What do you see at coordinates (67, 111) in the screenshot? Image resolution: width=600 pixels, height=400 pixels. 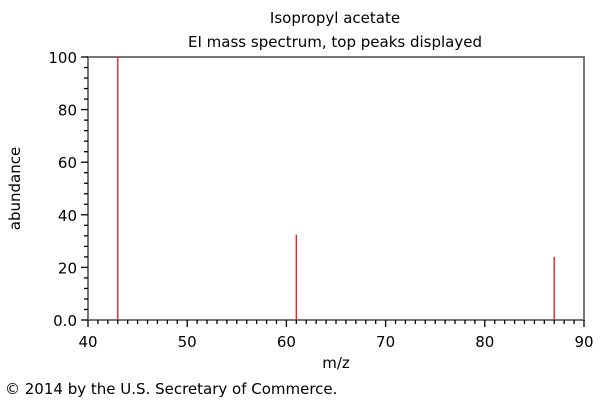 I see `y-tick-label: 80` at bounding box center [67, 111].